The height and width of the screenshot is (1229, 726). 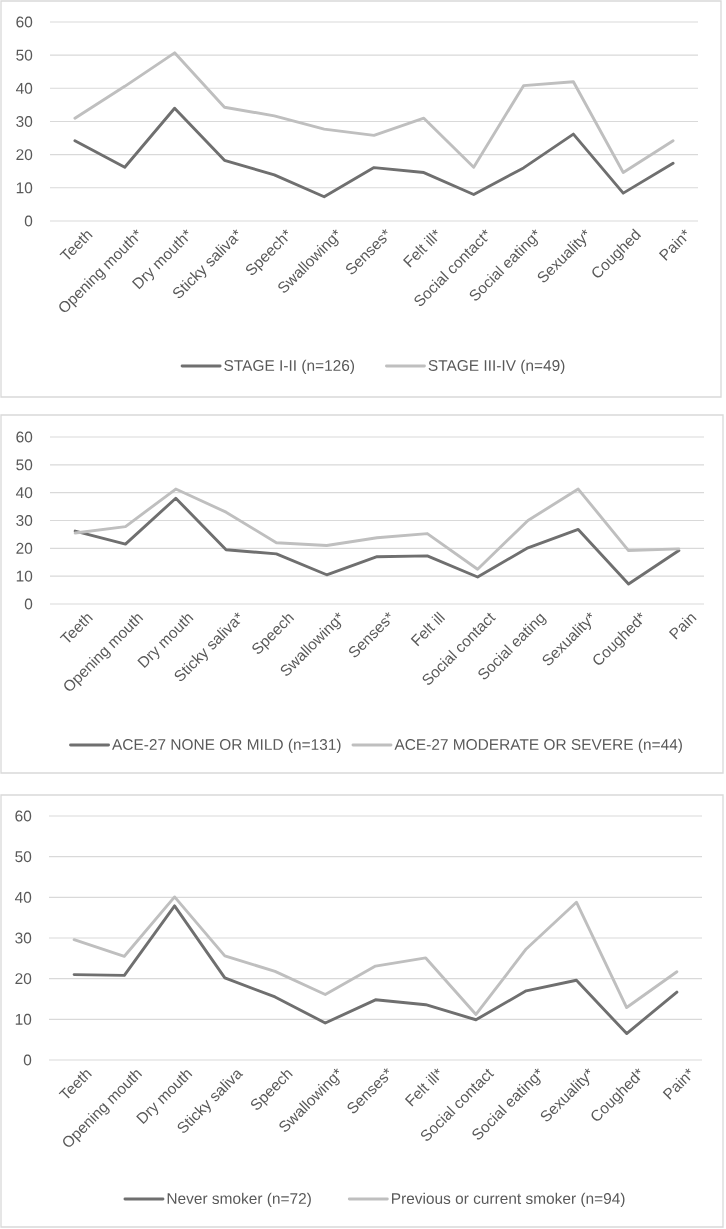 What do you see at coordinates (538, 746) in the screenshot?
I see `legend-label: ACE-27 MODERATE OR SEVERE (n=44)` at bounding box center [538, 746].